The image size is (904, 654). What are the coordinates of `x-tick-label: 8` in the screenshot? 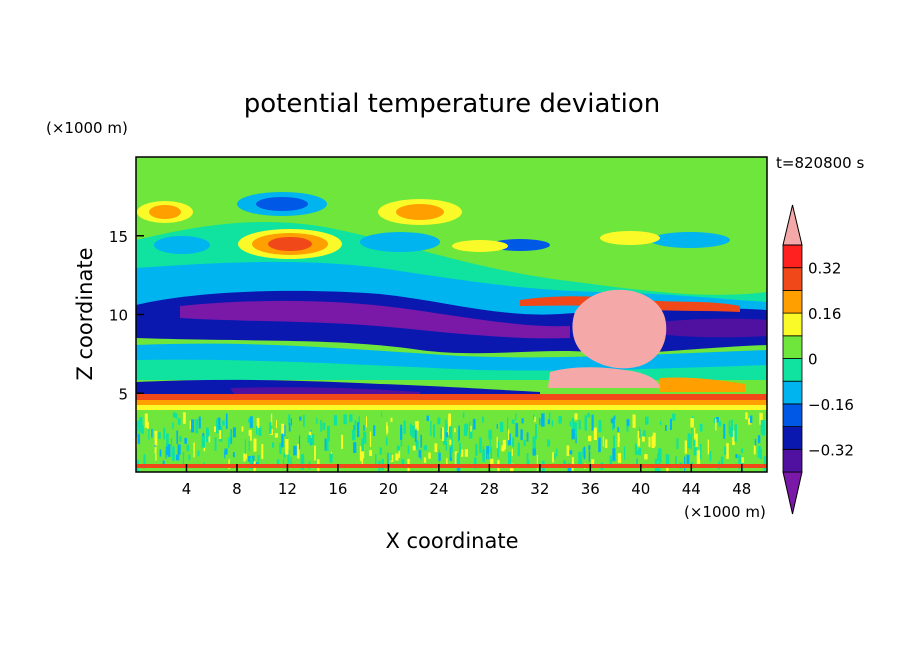 It's located at (237, 489).